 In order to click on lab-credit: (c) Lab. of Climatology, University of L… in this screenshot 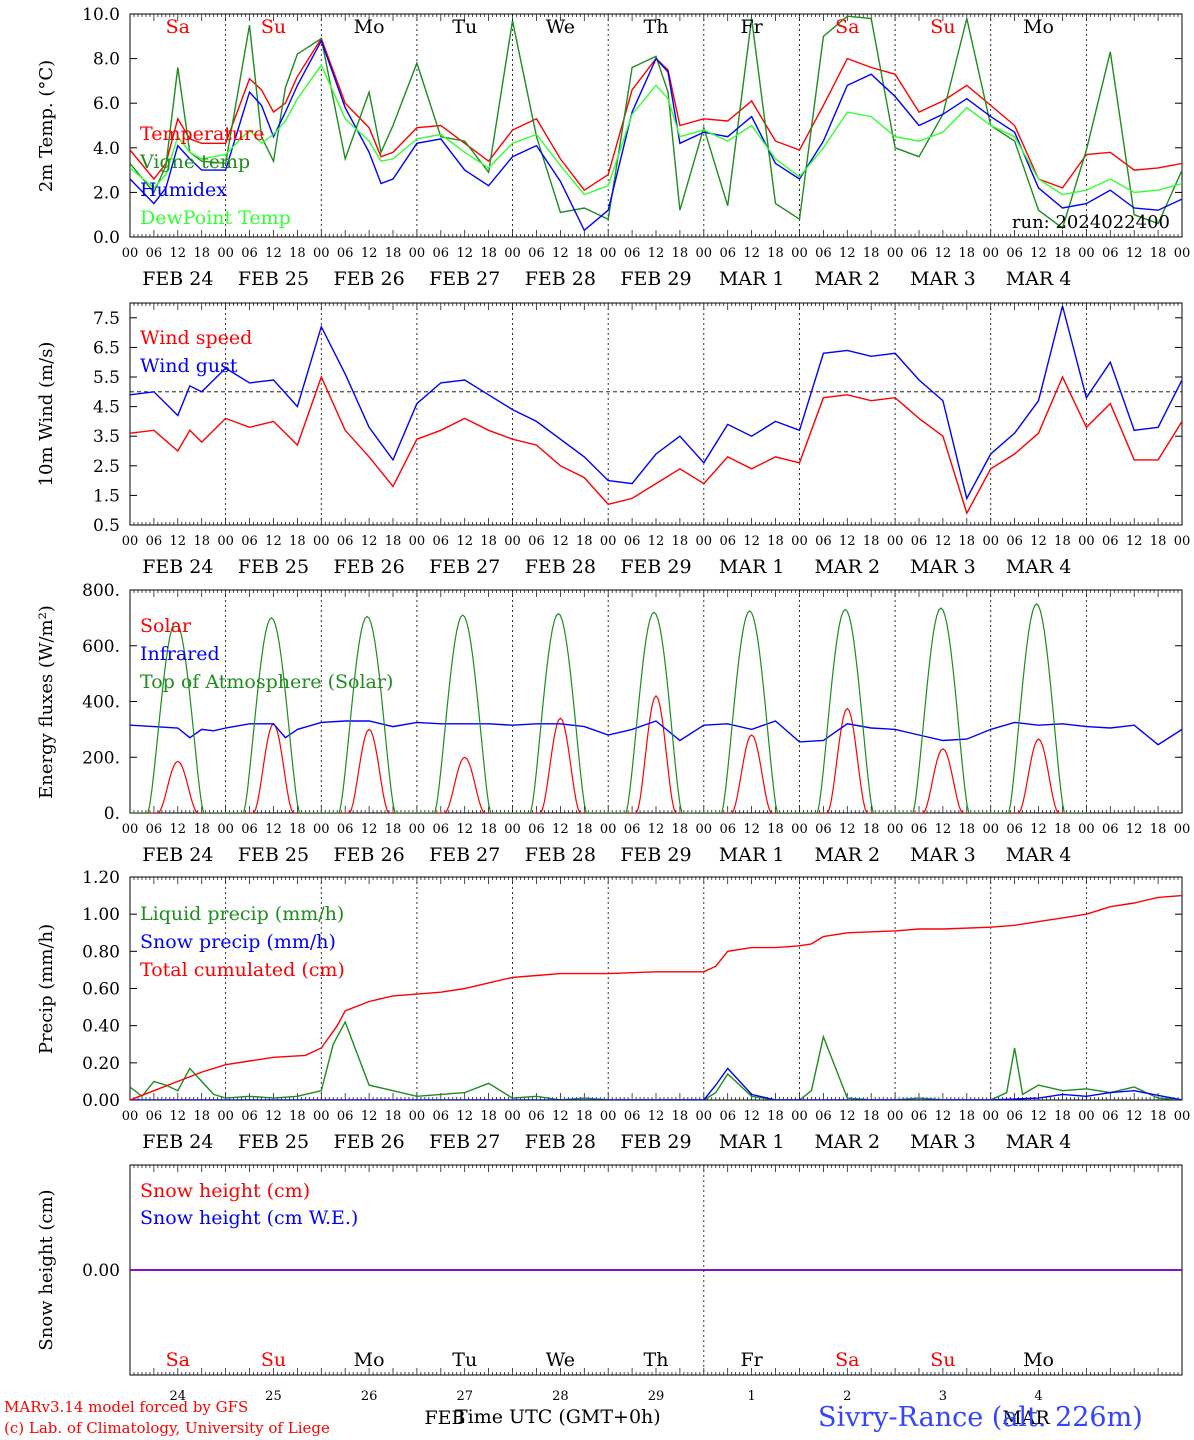, I will do `click(167, 1428)`.